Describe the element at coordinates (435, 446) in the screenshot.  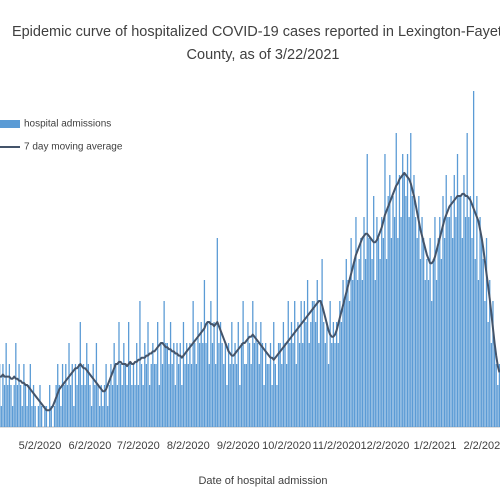
I see `x-tick-label: 1/2/2021` at that location.